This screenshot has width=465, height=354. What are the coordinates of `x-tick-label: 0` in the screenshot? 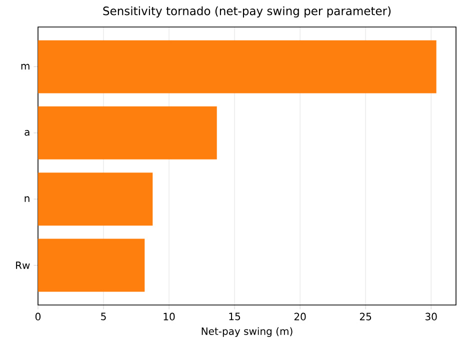 It's located at (38, 316).